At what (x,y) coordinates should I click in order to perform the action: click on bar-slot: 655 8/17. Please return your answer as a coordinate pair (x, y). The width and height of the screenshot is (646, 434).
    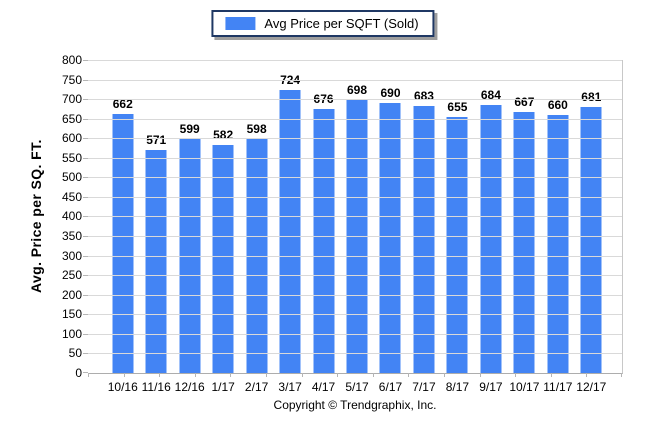
    Looking at the image, I should click on (457, 227).